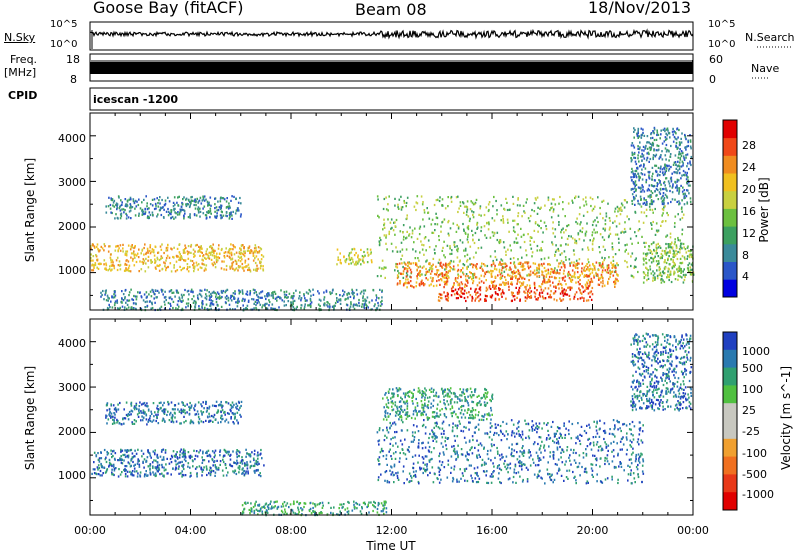 The image size is (800, 554). Describe the element at coordinates (722, 24) in the screenshot. I see `nsearch-tick-top: 10^5` at that location.